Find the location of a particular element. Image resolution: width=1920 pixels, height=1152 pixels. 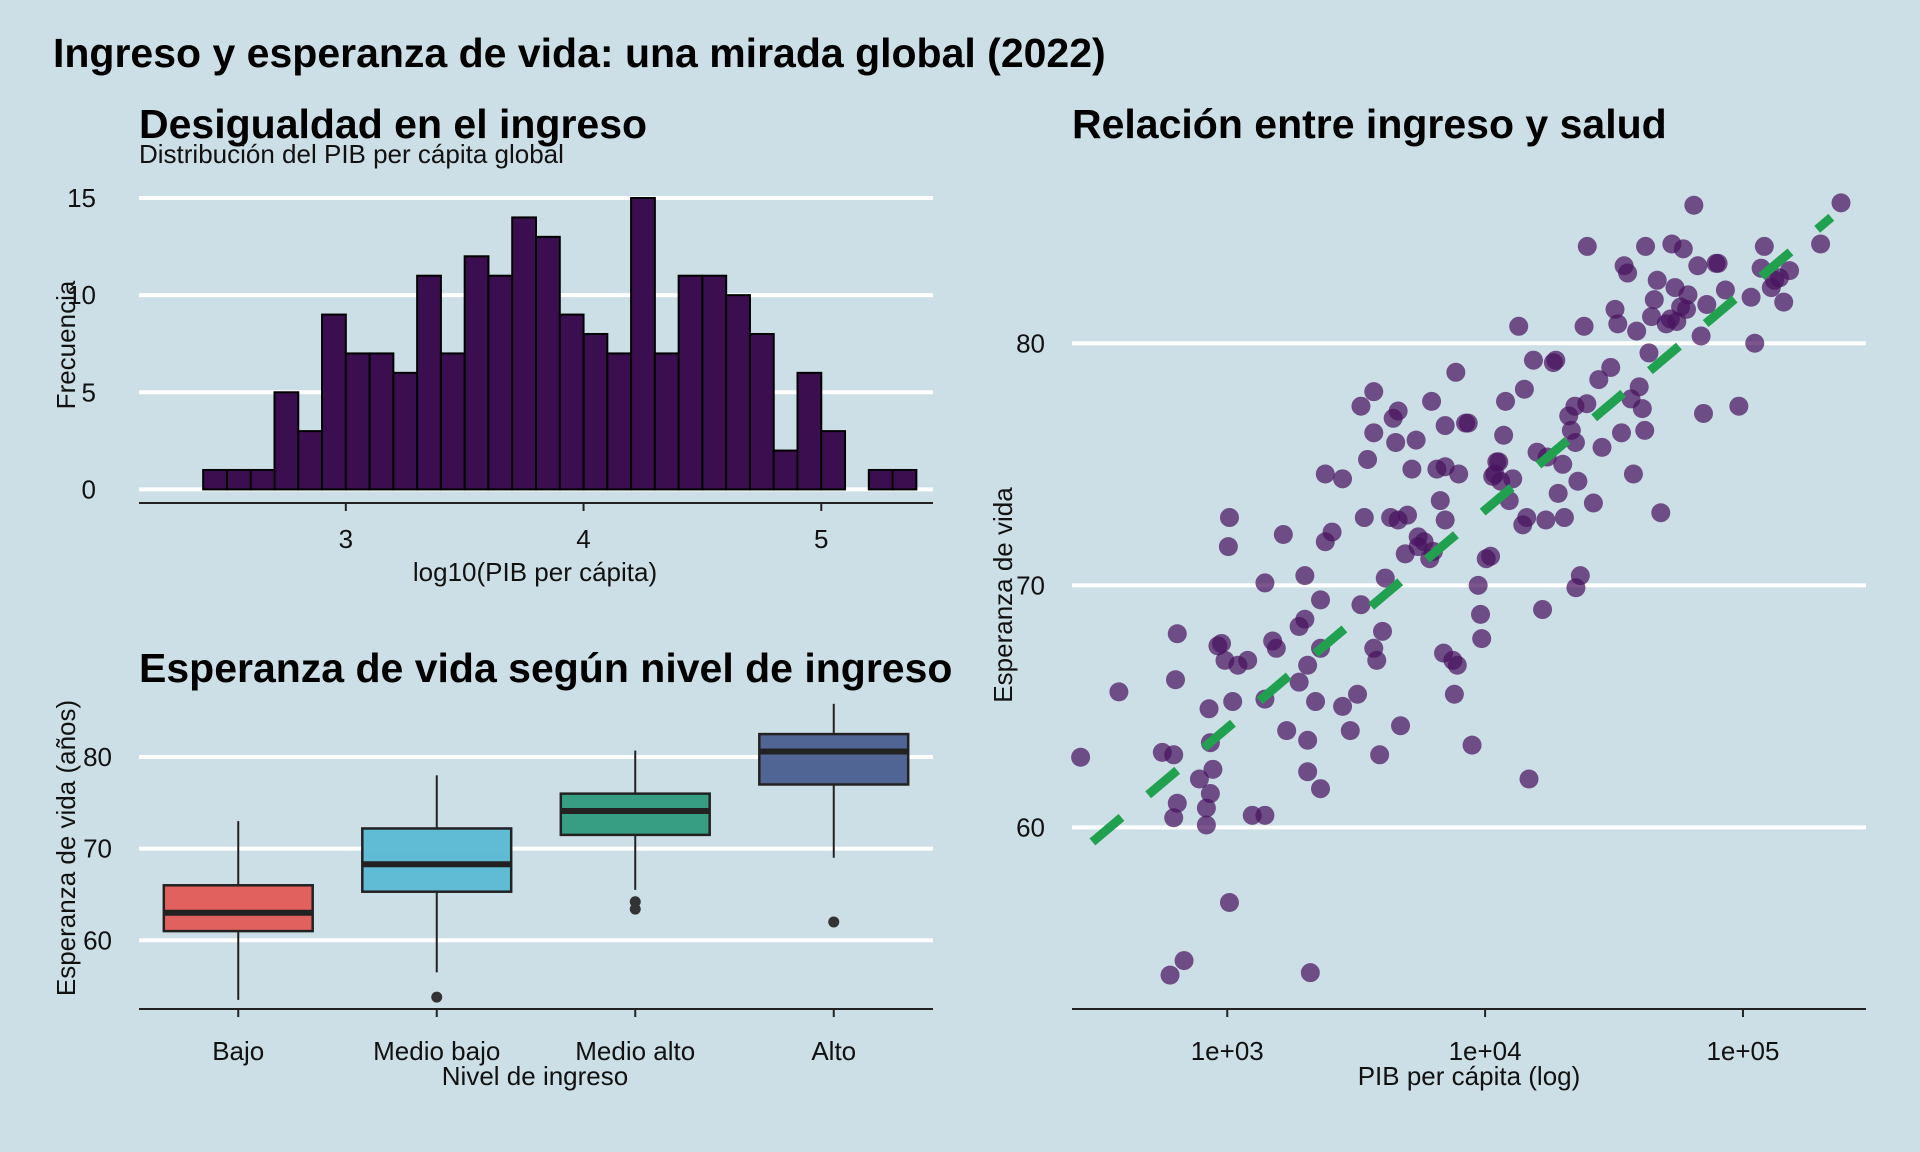

boxplot-axes: 60 70 80 Bajo Medio bajo Medio alto Alto is located at coordinates (508, 904).